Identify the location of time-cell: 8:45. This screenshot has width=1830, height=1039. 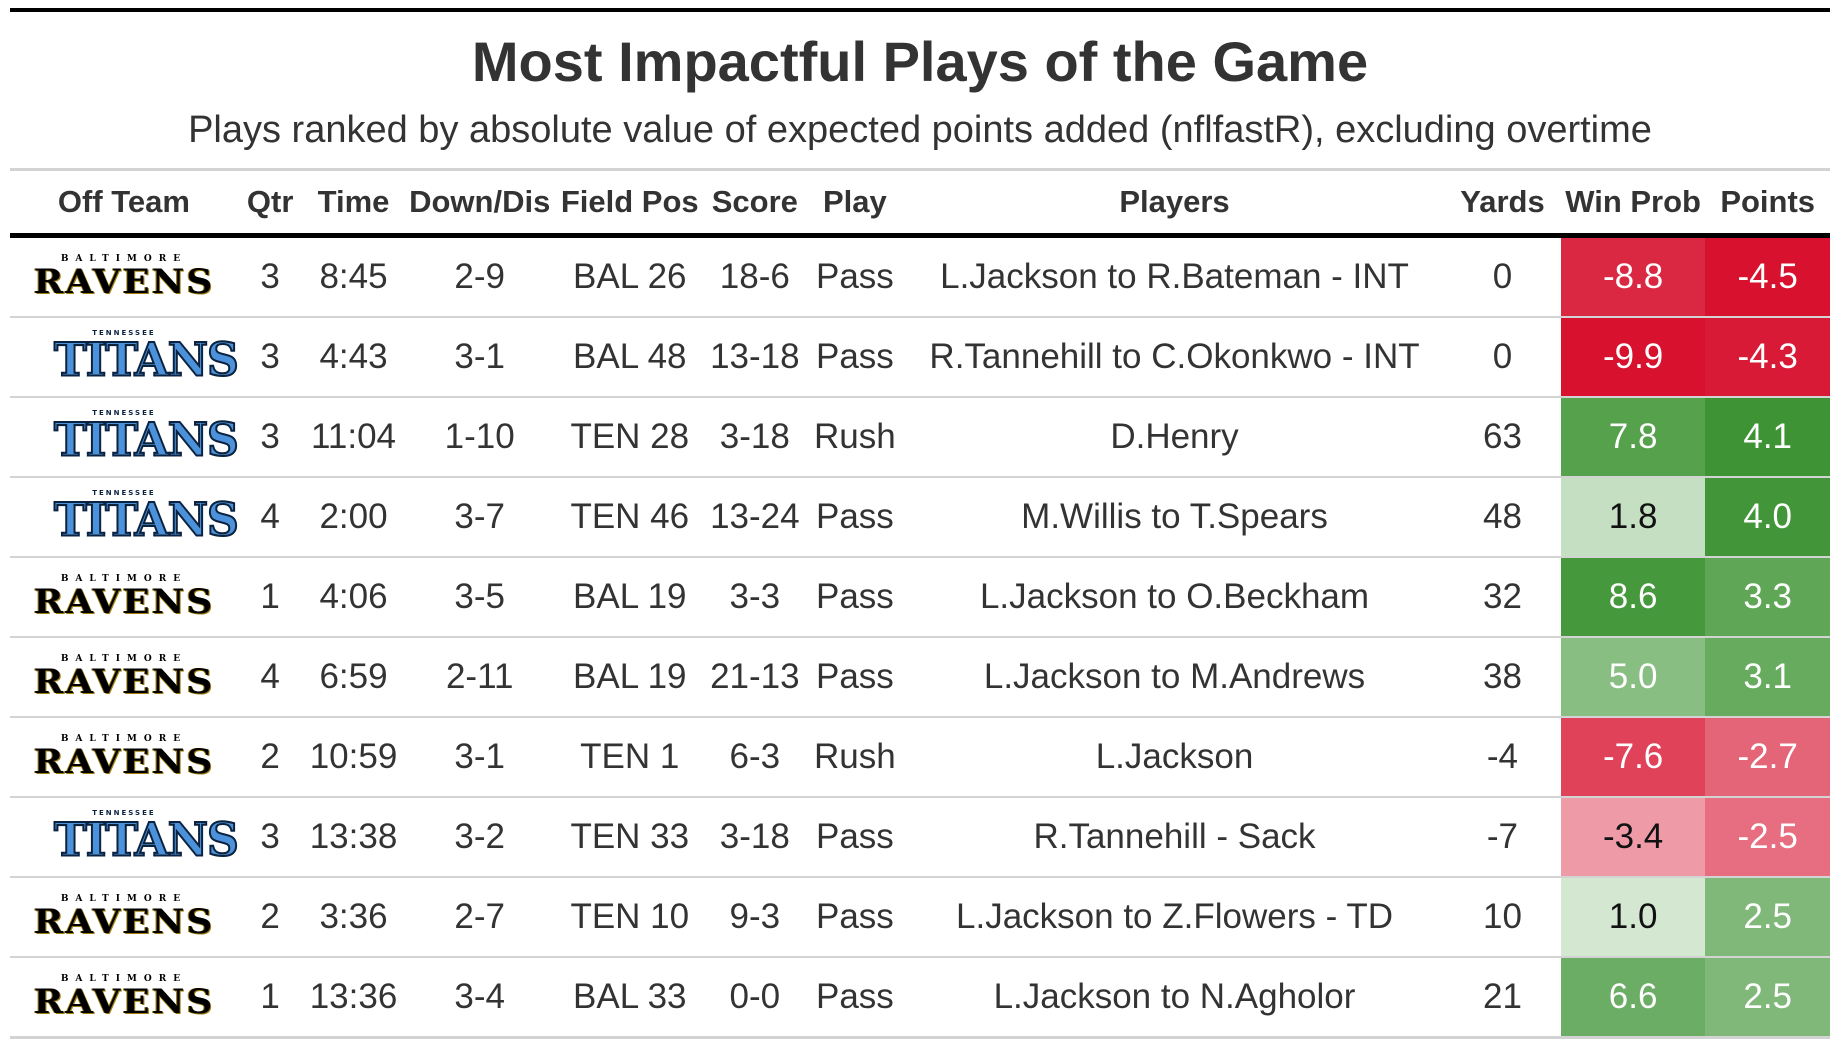
(353, 276).